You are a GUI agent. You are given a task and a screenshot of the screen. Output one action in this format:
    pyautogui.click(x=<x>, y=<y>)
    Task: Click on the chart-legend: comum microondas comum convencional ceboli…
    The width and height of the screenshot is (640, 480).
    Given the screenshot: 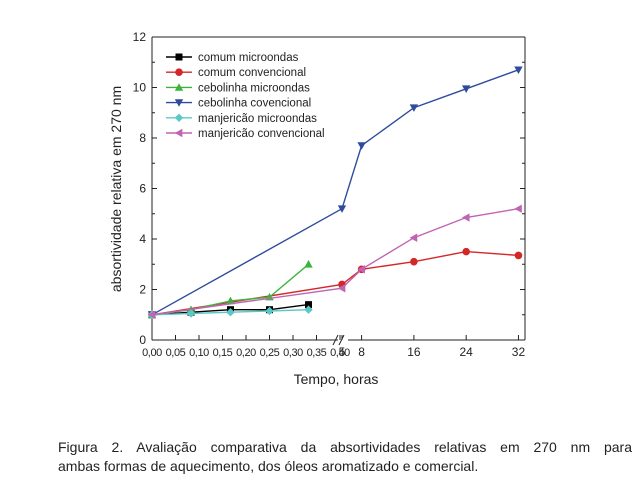 What is the action you would take?
    pyautogui.click(x=245, y=96)
    